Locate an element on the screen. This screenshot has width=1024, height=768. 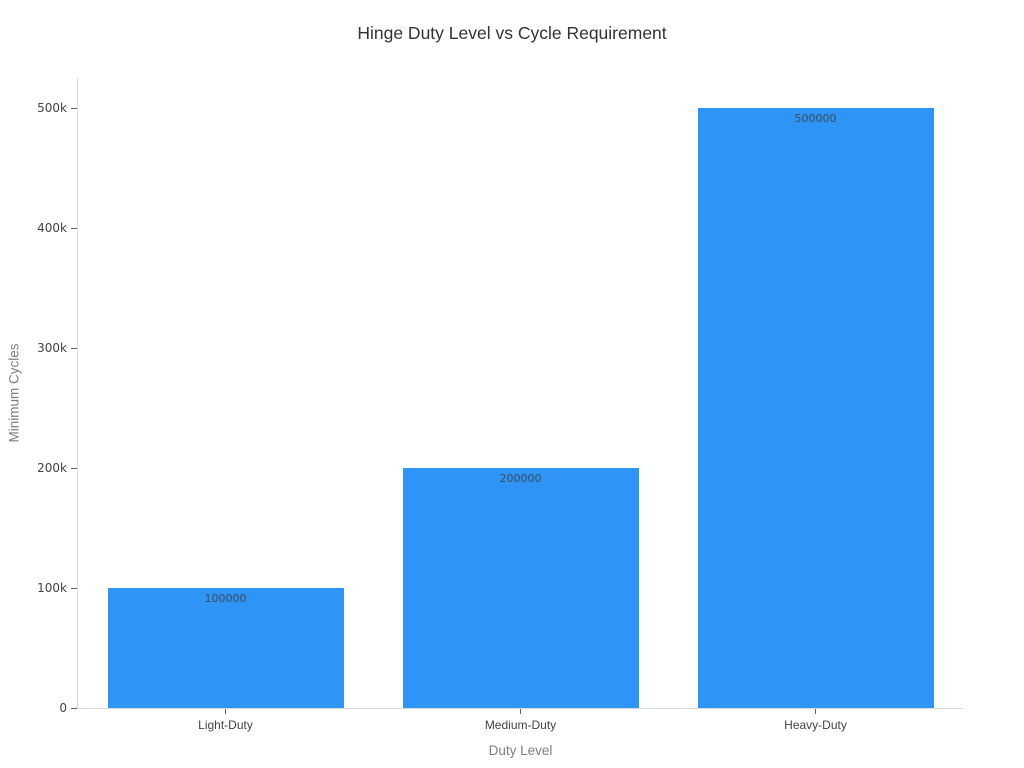
y-tick-label: 500k is located at coordinates (52, 108).